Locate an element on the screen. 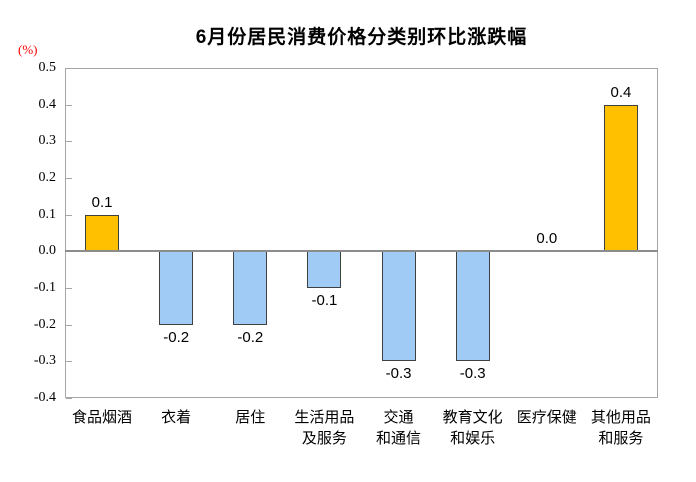 The width and height of the screenshot is (696, 482). x-axis-label-衣着: 衣着 is located at coordinates (176, 417).